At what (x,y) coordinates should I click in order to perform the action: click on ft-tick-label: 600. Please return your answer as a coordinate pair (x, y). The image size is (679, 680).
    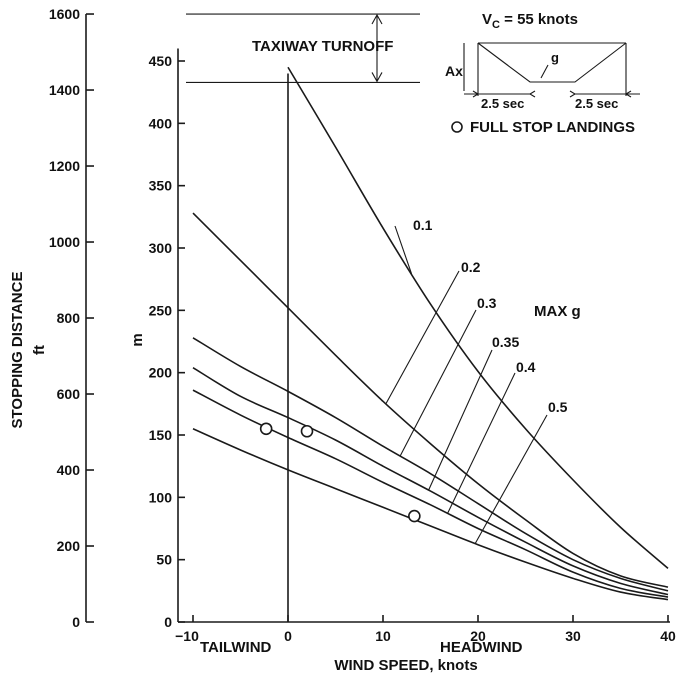
    Looking at the image, I should click on (69, 394).